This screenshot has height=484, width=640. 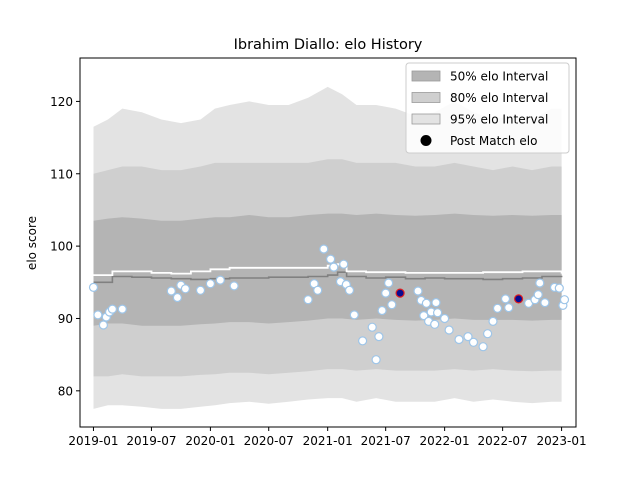 What do you see at coordinates (61, 102) in the screenshot?
I see `y-tick-label: 120` at bounding box center [61, 102].